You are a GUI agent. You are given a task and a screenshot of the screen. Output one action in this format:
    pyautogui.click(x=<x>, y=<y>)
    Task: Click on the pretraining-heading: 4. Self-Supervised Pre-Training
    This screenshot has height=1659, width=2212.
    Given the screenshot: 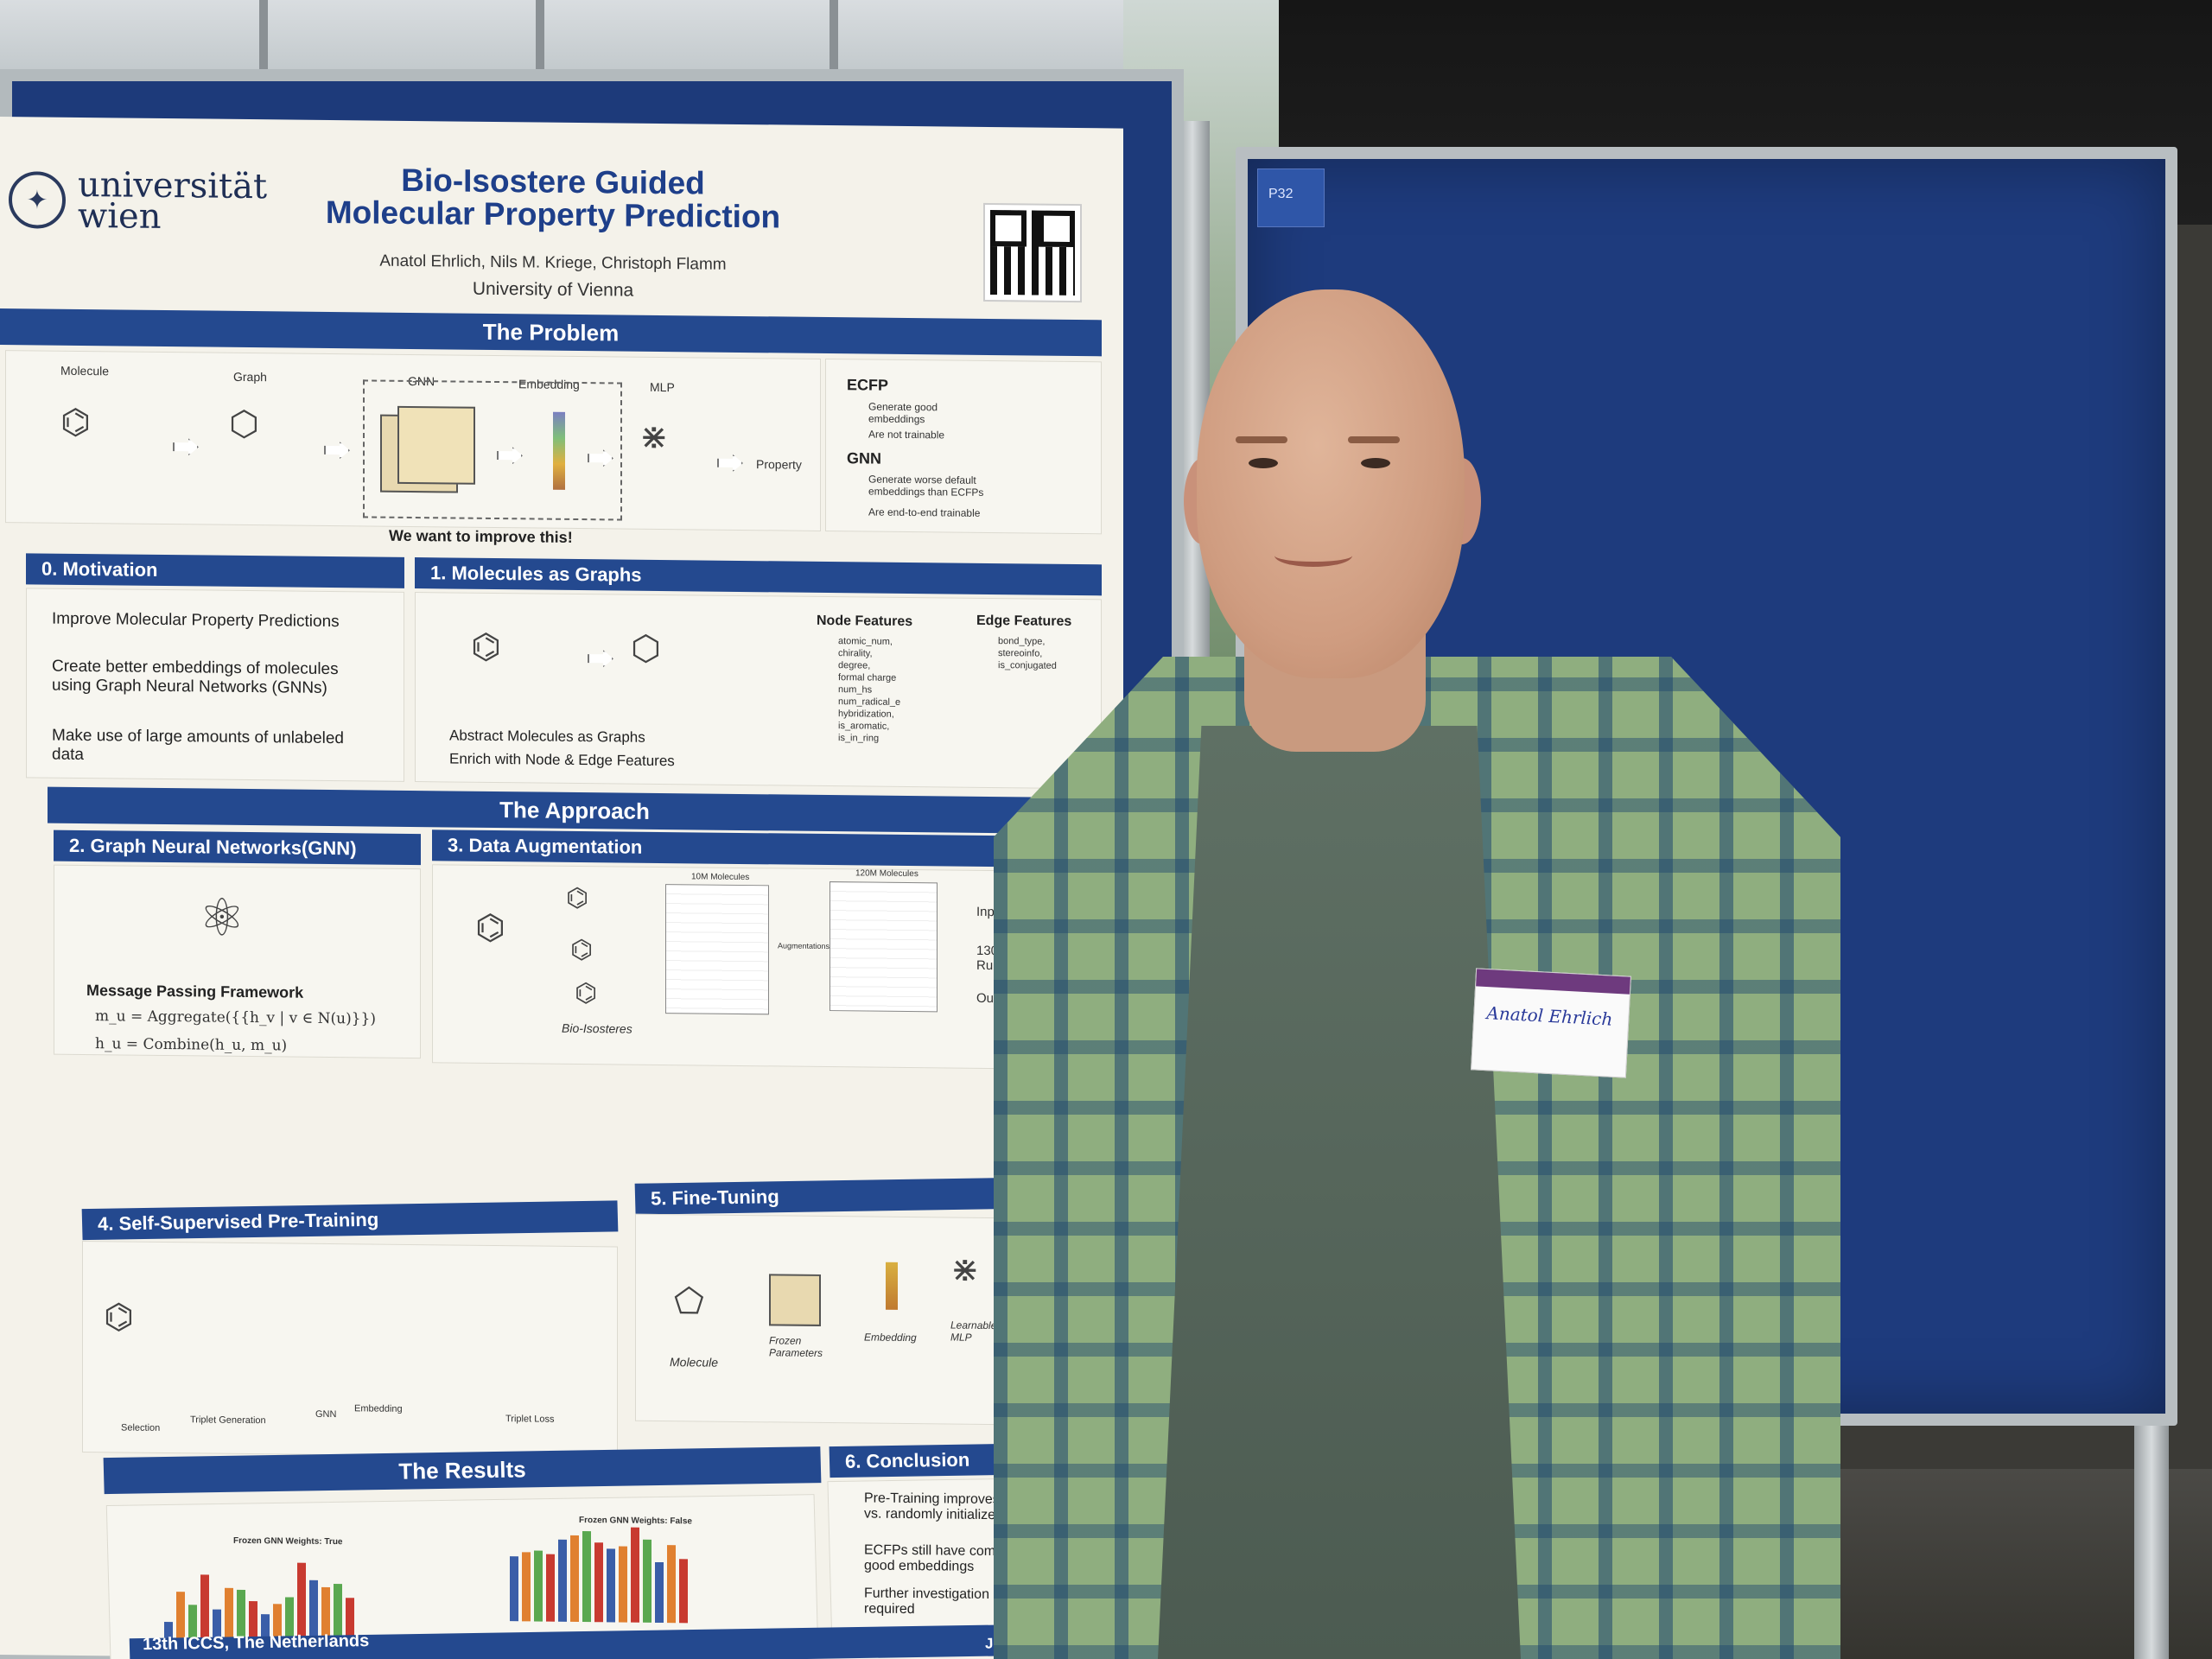 What is the action you would take?
    pyautogui.click(x=350, y=1220)
    